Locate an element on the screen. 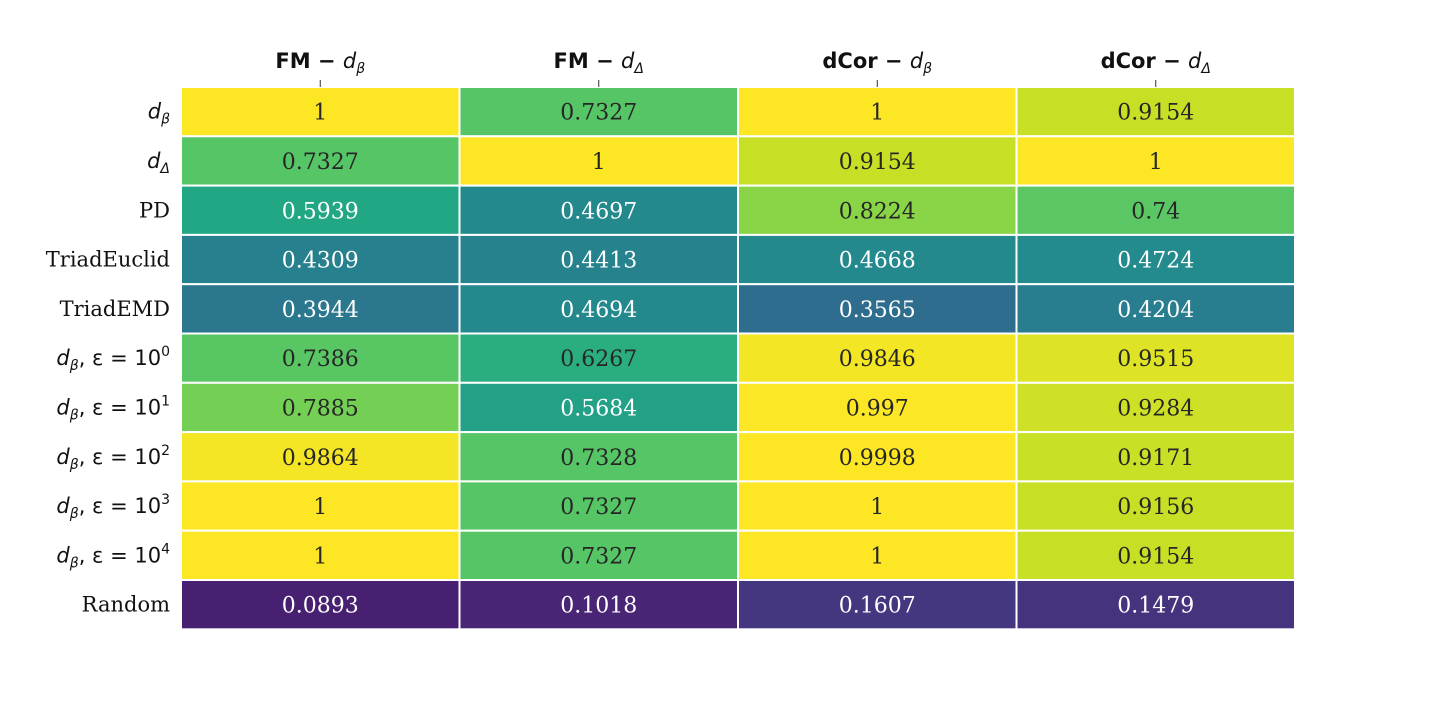  cell-value-label: 0.997 is located at coordinates (877, 408).